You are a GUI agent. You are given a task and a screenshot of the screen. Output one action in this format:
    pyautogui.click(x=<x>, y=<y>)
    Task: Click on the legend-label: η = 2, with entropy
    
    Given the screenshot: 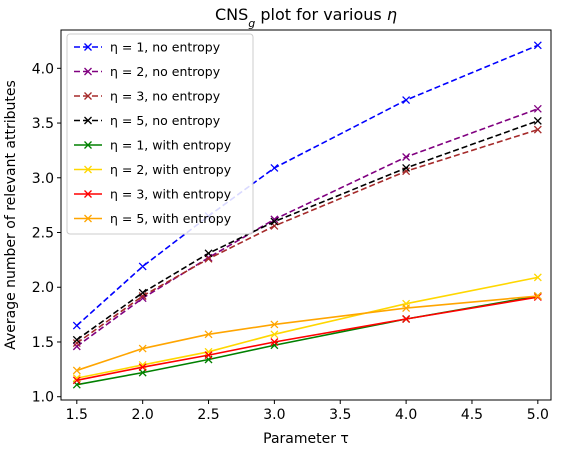 What is the action you would take?
    pyautogui.click(x=171, y=169)
    